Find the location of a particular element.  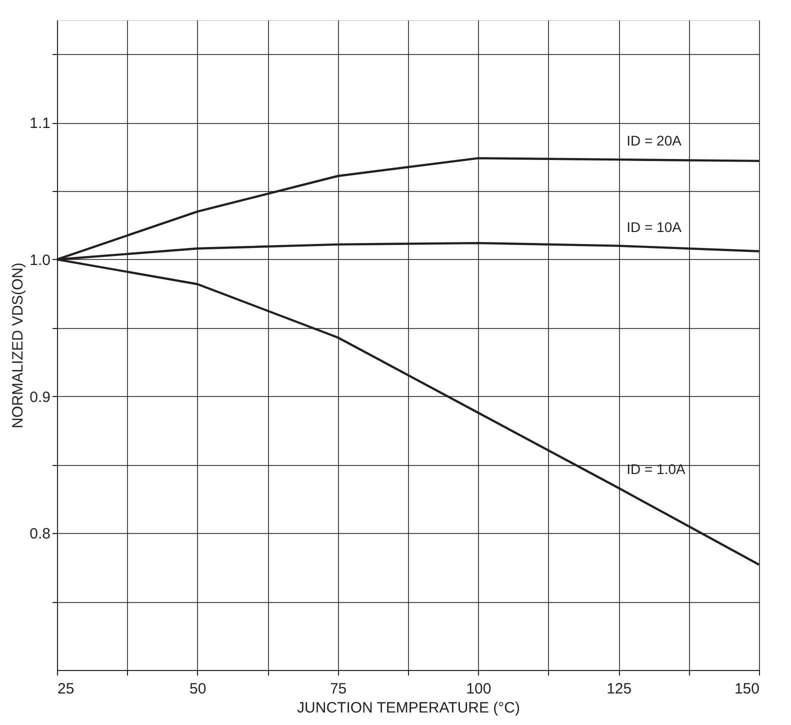

x-tick-label: 75 is located at coordinates (338, 689).